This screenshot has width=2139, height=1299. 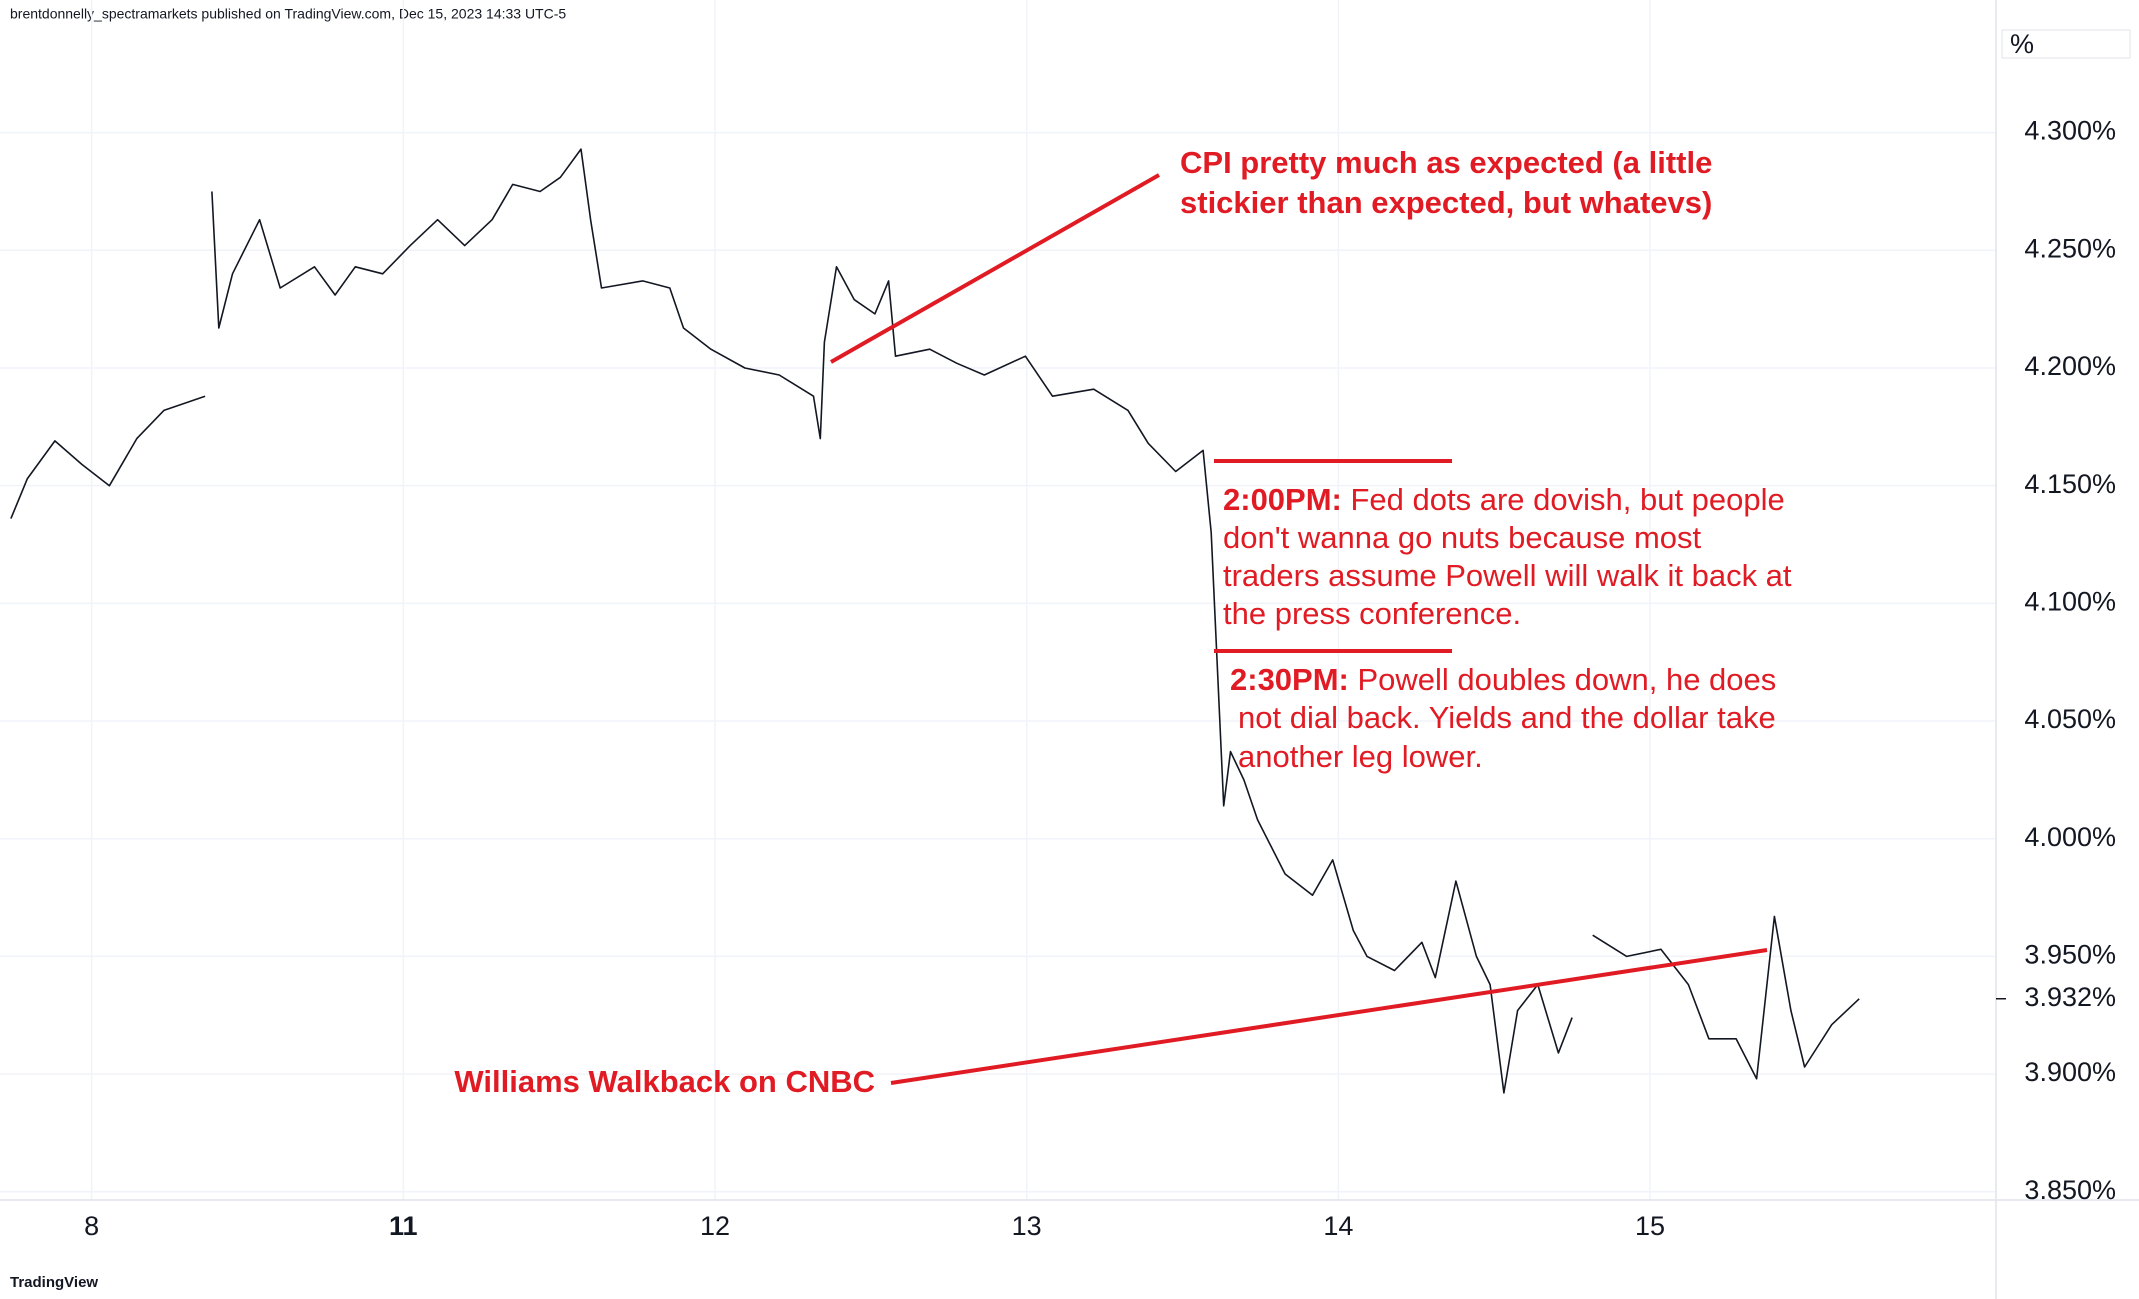 I want to click on cpi-annotation: stickier than expected, but whatevs), so click(x=1446, y=202).